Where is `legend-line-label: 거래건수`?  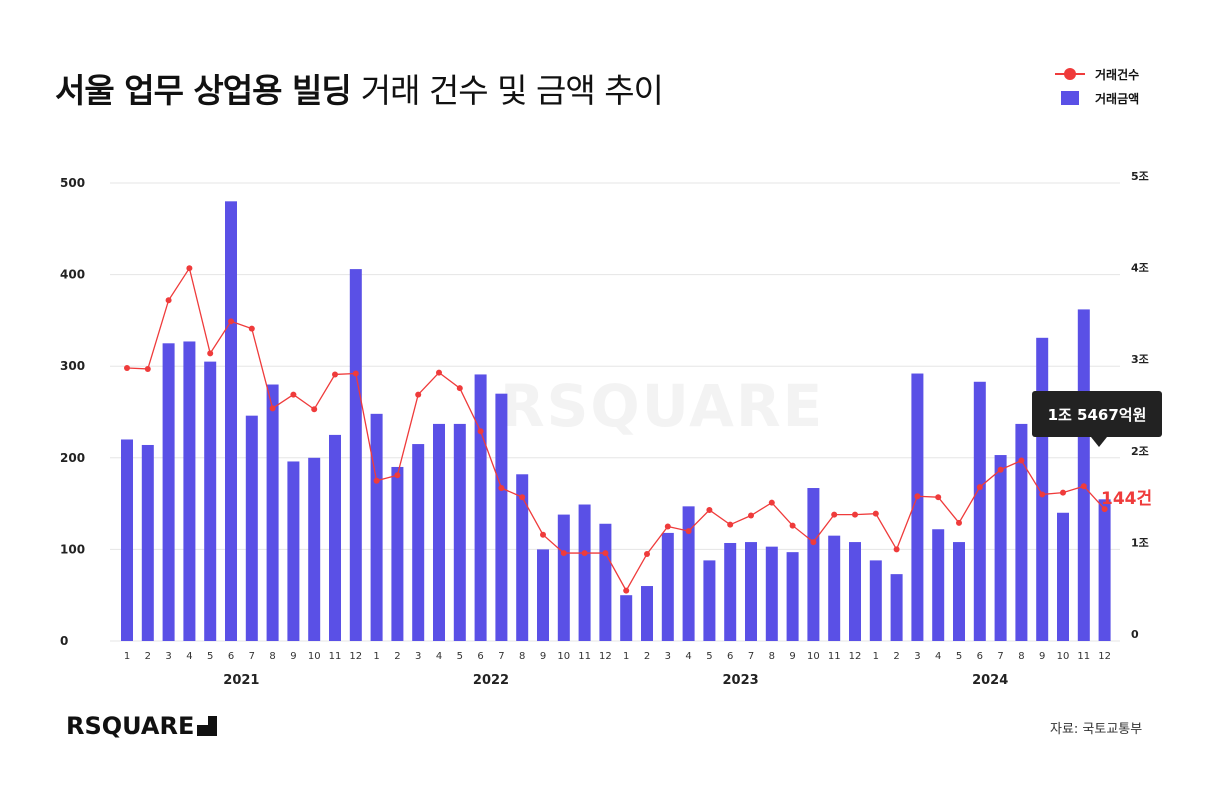
legend-line-label: 거래건수 is located at coordinates (1117, 74).